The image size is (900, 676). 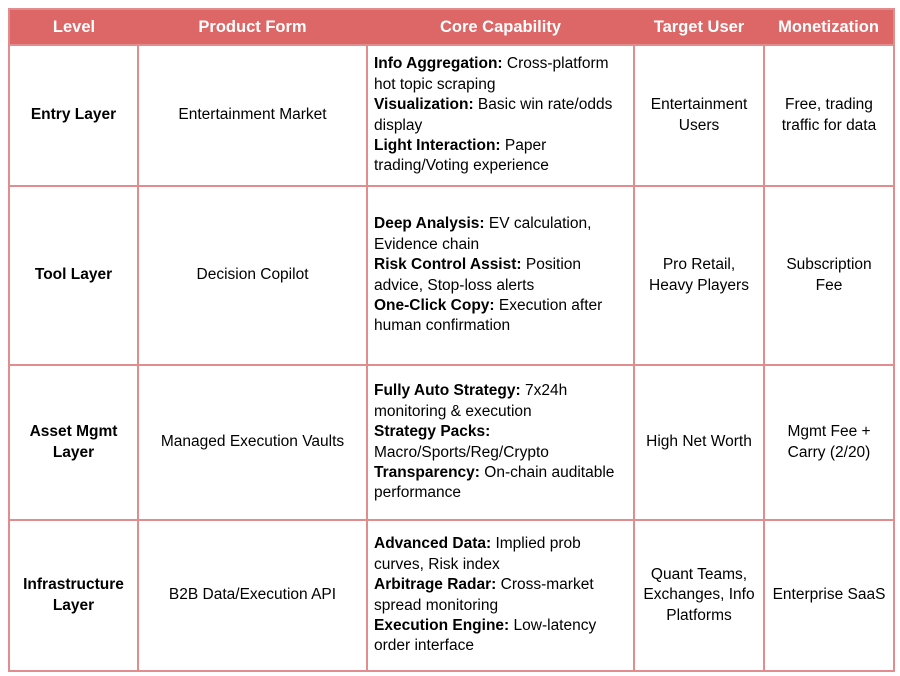 I want to click on column-header-target-user: Target User, so click(x=699, y=27).